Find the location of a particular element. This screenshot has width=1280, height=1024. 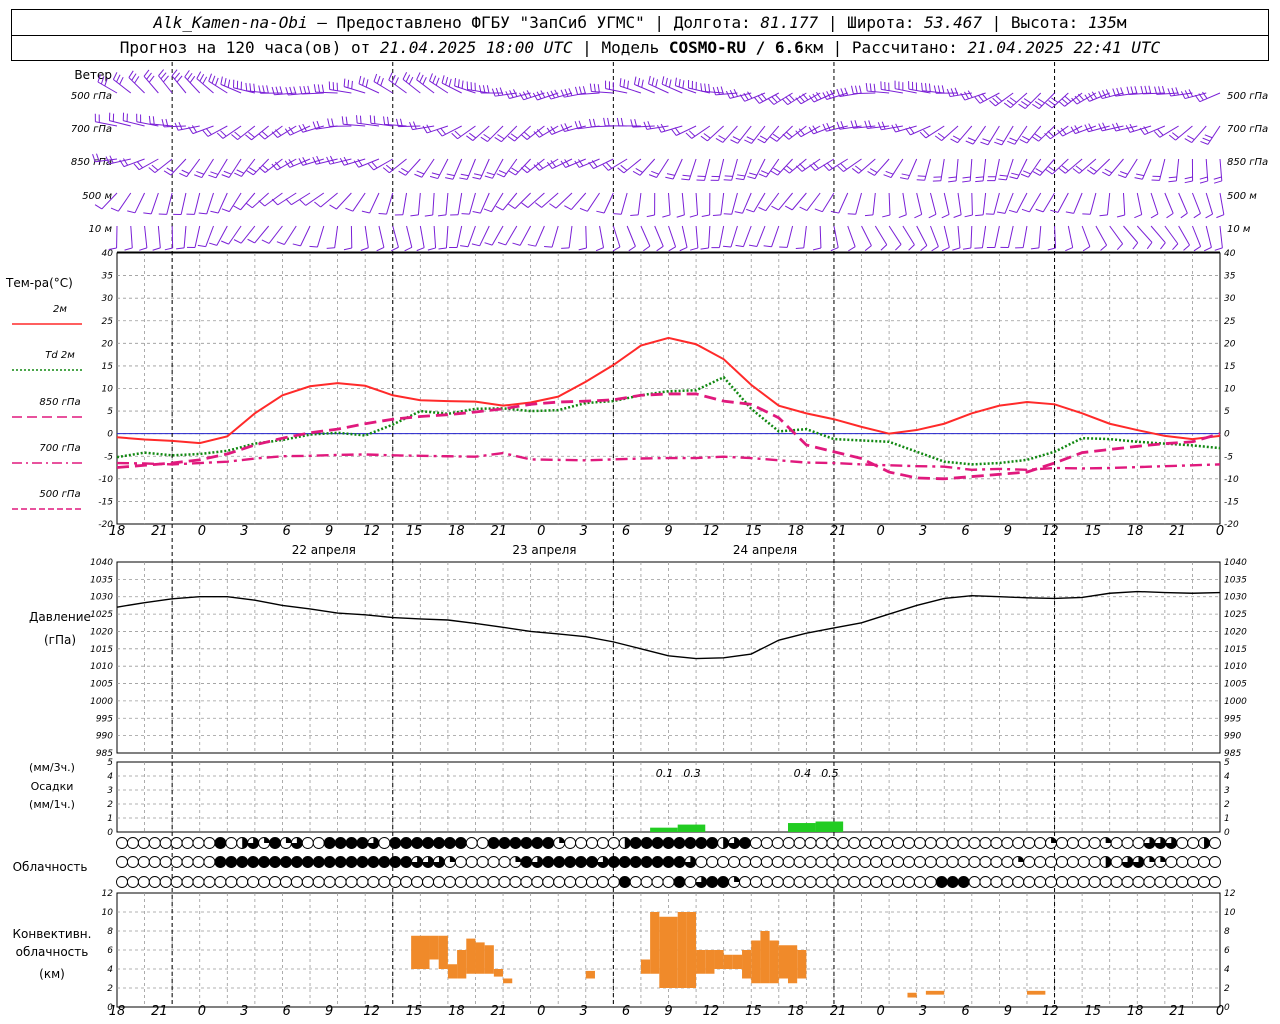

press-ytick-right: 995 is located at coordinates (1232, 719).